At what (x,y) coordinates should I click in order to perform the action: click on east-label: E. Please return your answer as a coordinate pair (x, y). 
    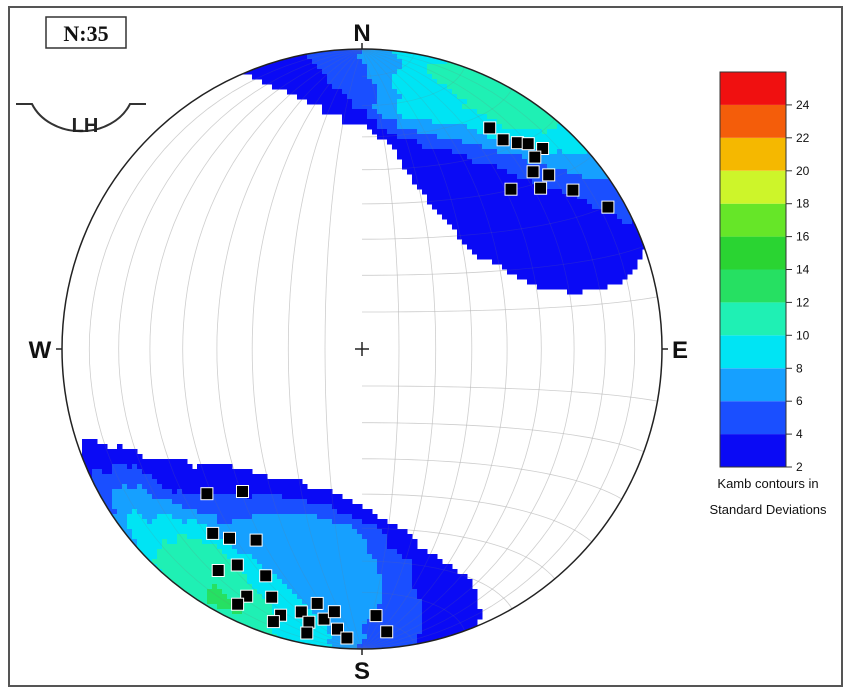
    Looking at the image, I should click on (680, 350).